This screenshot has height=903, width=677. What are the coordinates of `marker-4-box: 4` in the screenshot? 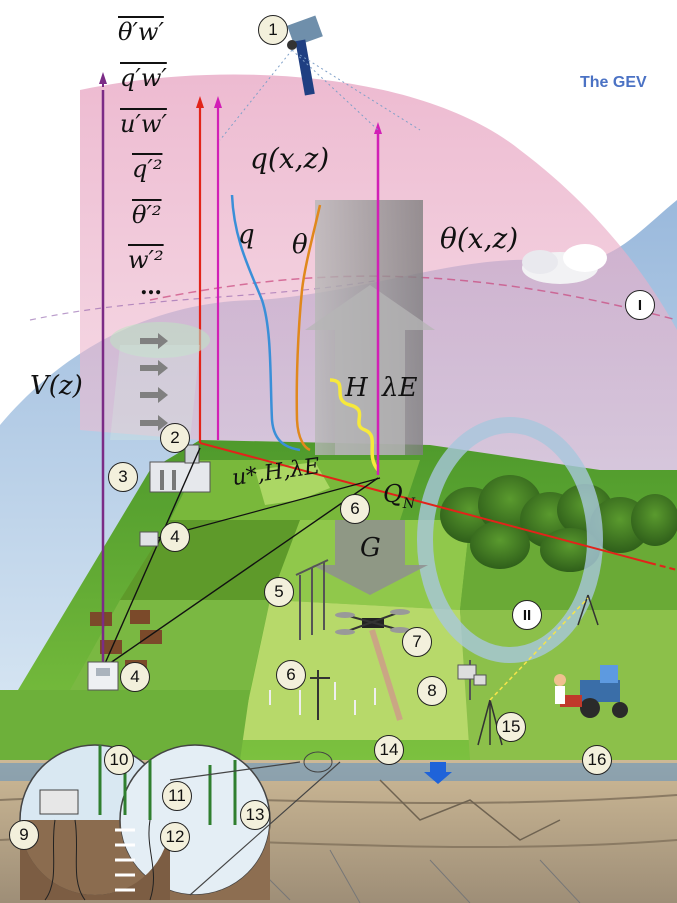 It's located at (135, 677).